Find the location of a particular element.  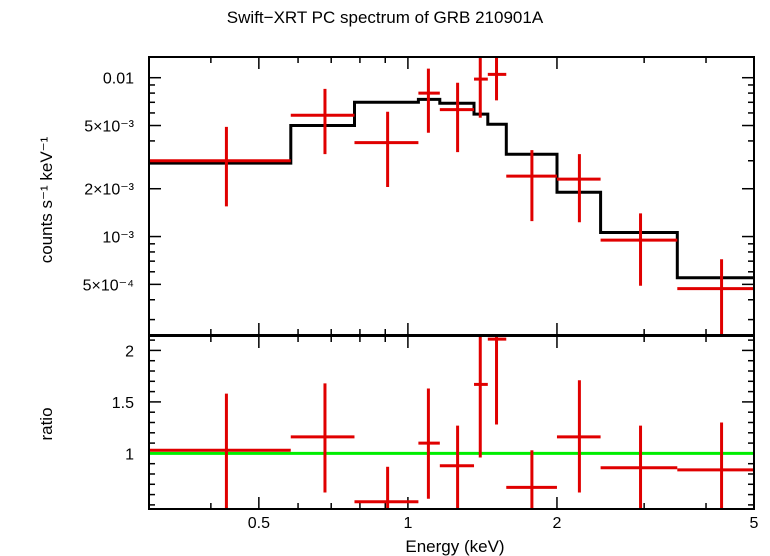

ratio-y-tick-label: 1.5 is located at coordinates (123, 403).